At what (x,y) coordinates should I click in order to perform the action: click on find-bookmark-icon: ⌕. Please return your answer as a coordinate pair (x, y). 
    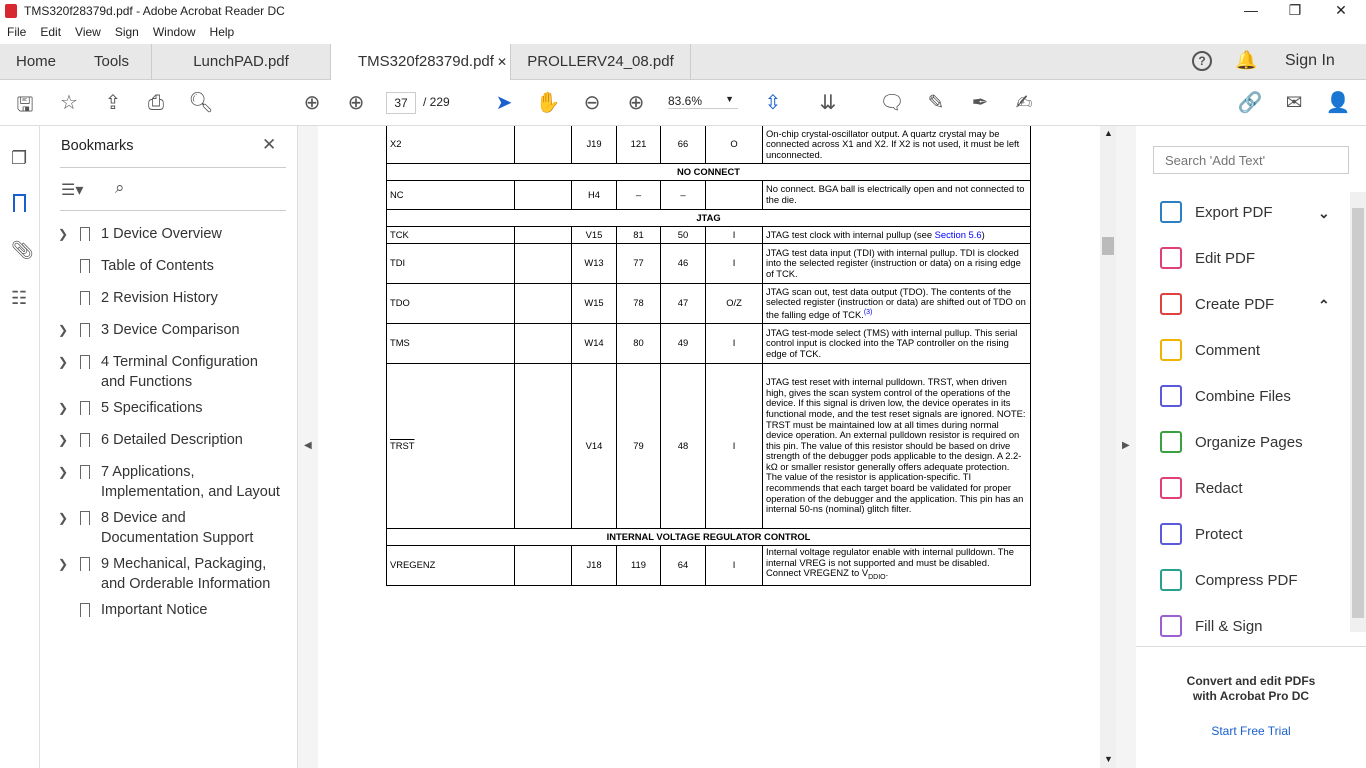
    Looking at the image, I should click on (120, 187).